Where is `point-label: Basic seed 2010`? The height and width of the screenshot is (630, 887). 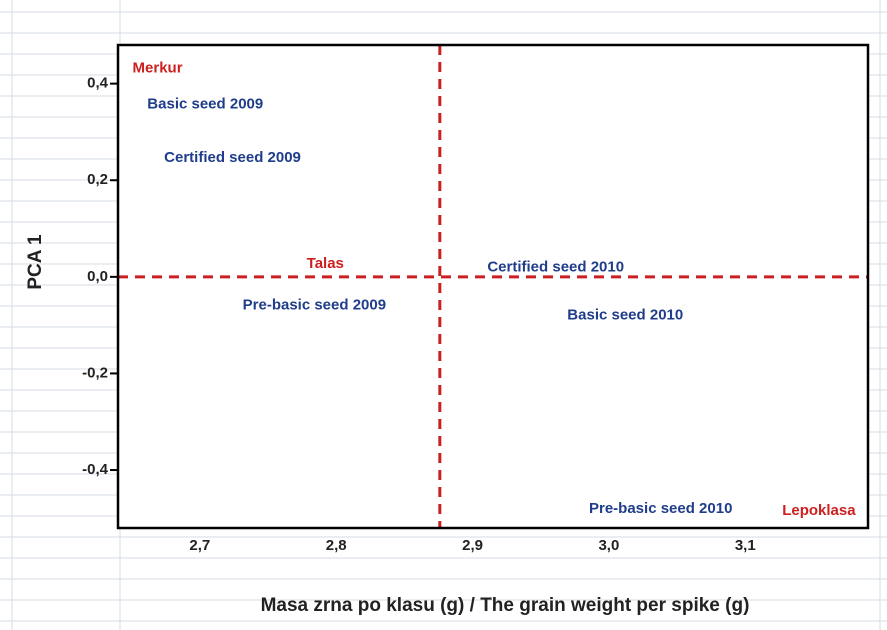
point-label: Basic seed 2010 is located at coordinates (625, 314).